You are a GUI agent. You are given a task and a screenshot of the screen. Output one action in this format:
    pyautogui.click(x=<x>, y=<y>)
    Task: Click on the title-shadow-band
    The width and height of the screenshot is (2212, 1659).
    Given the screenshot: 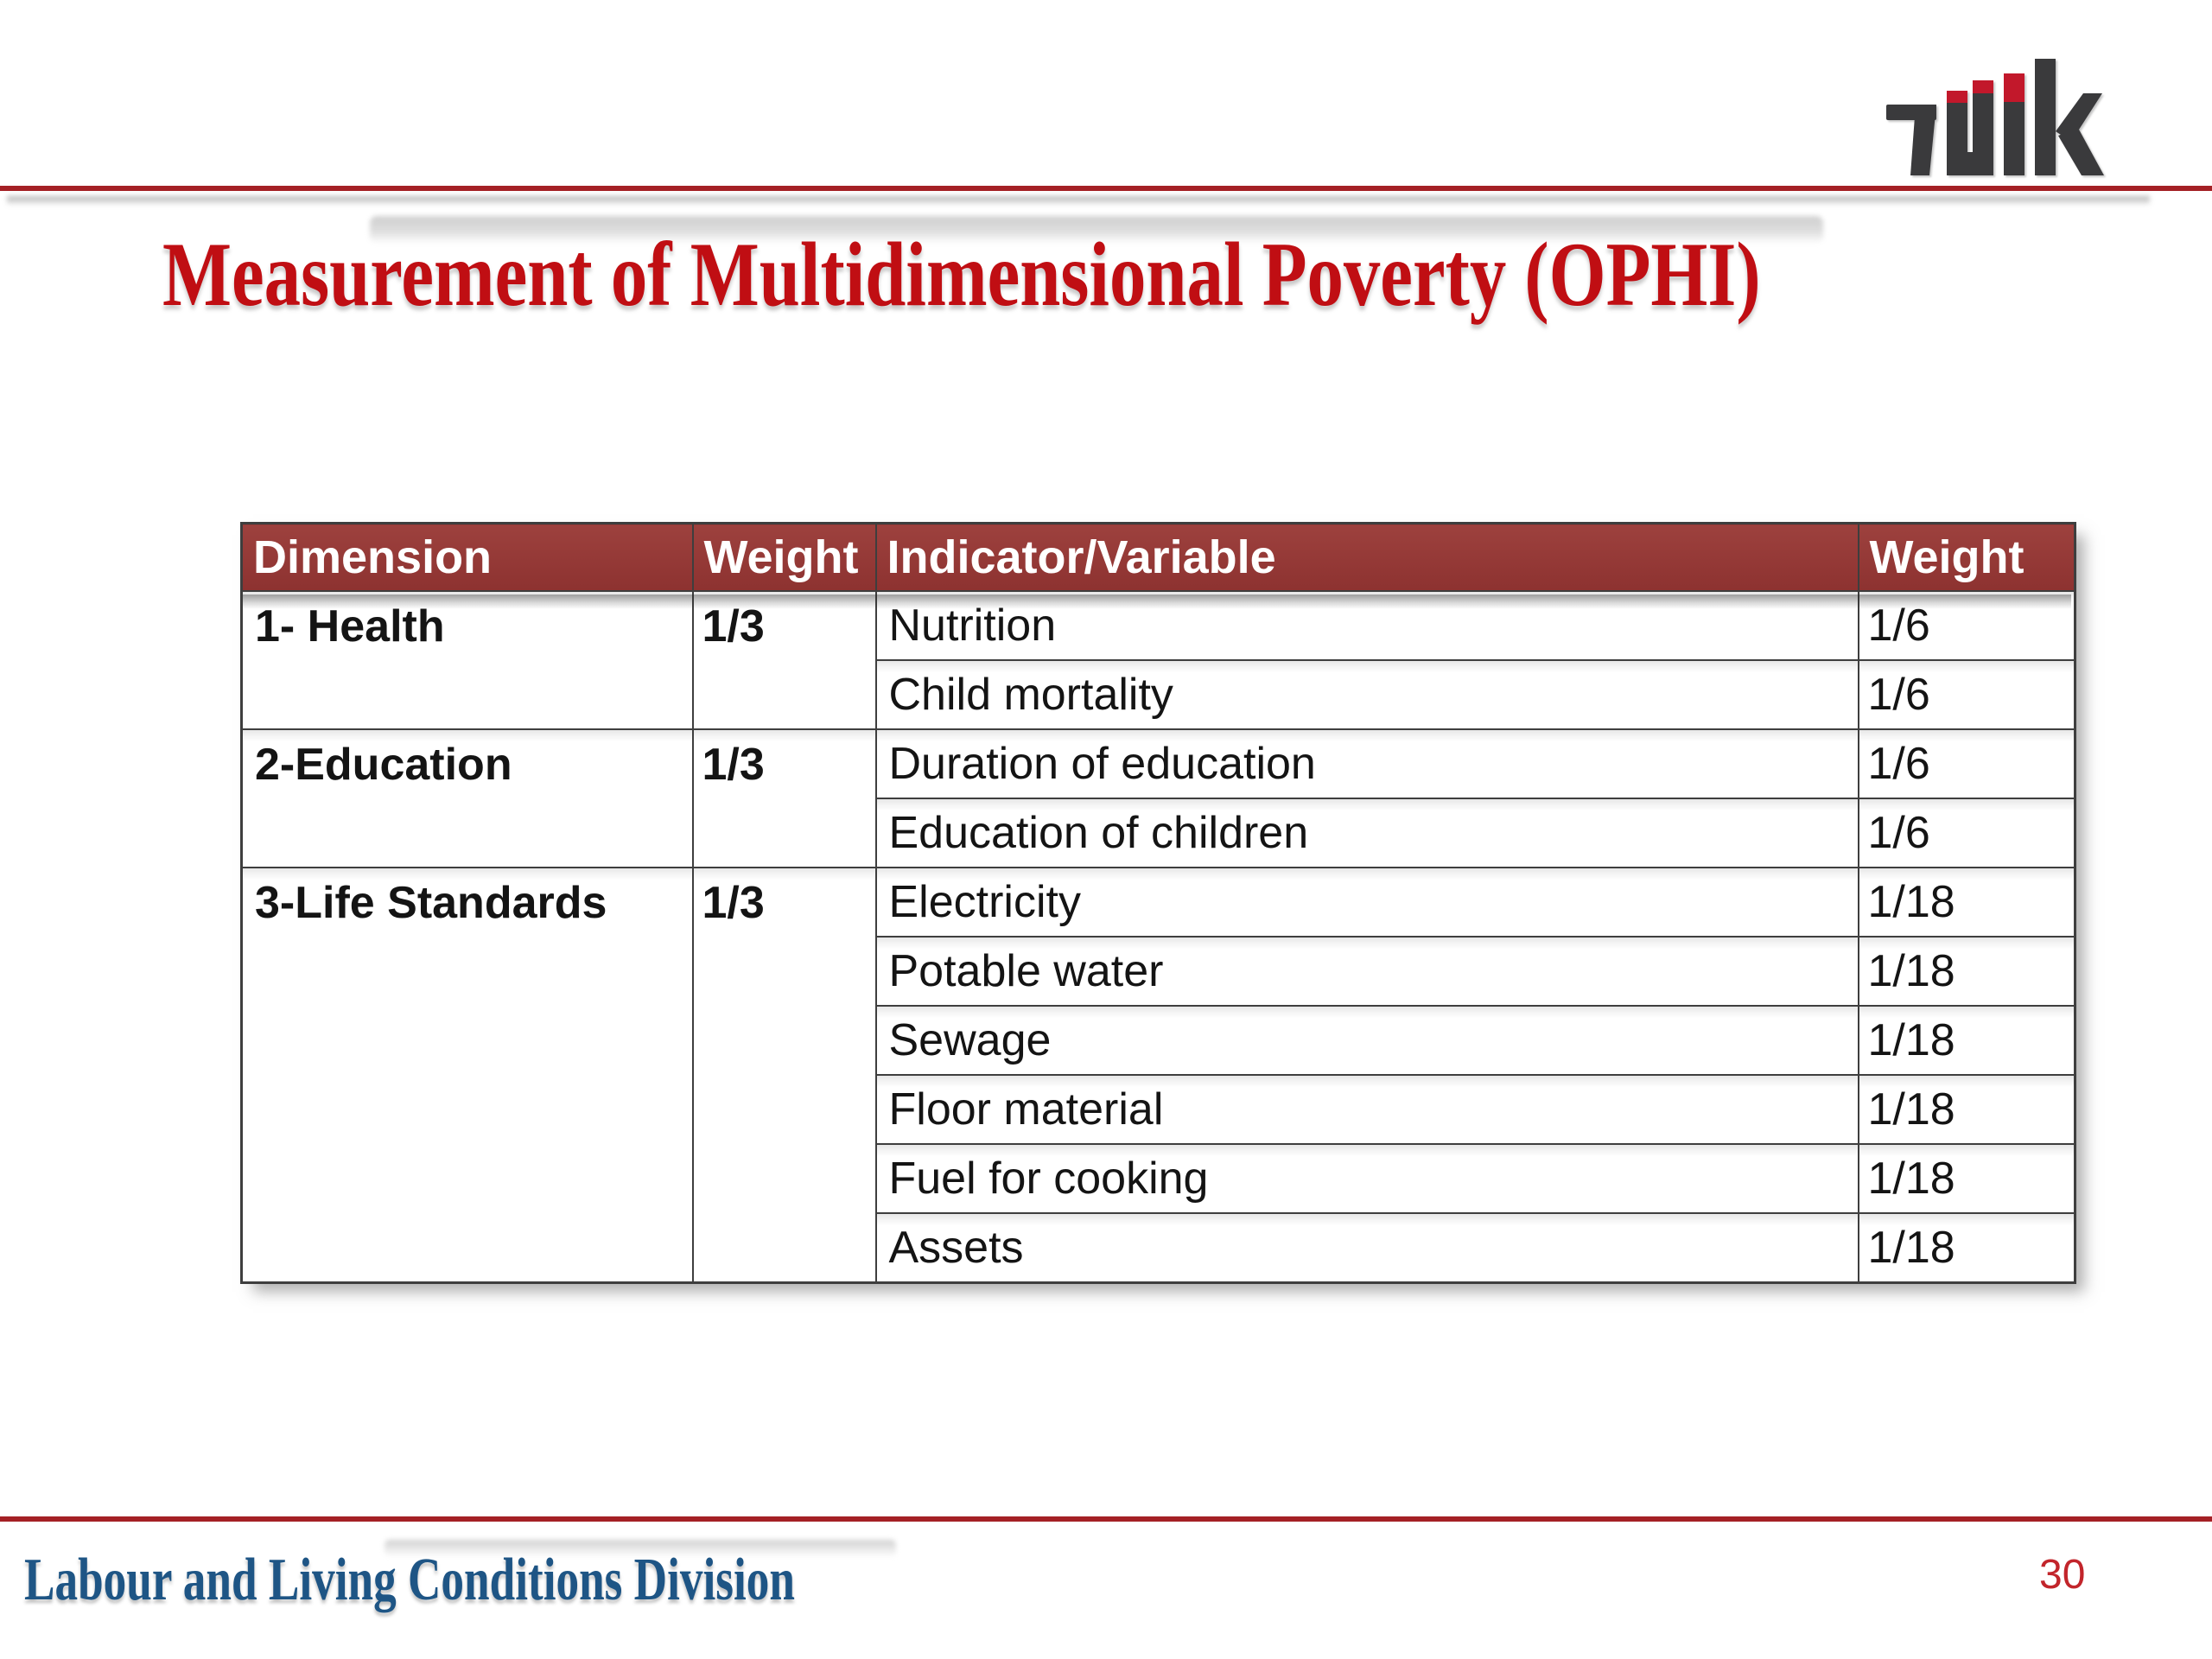 What is the action you would take?
    pyautogui.click(x=1096, y=230)
    